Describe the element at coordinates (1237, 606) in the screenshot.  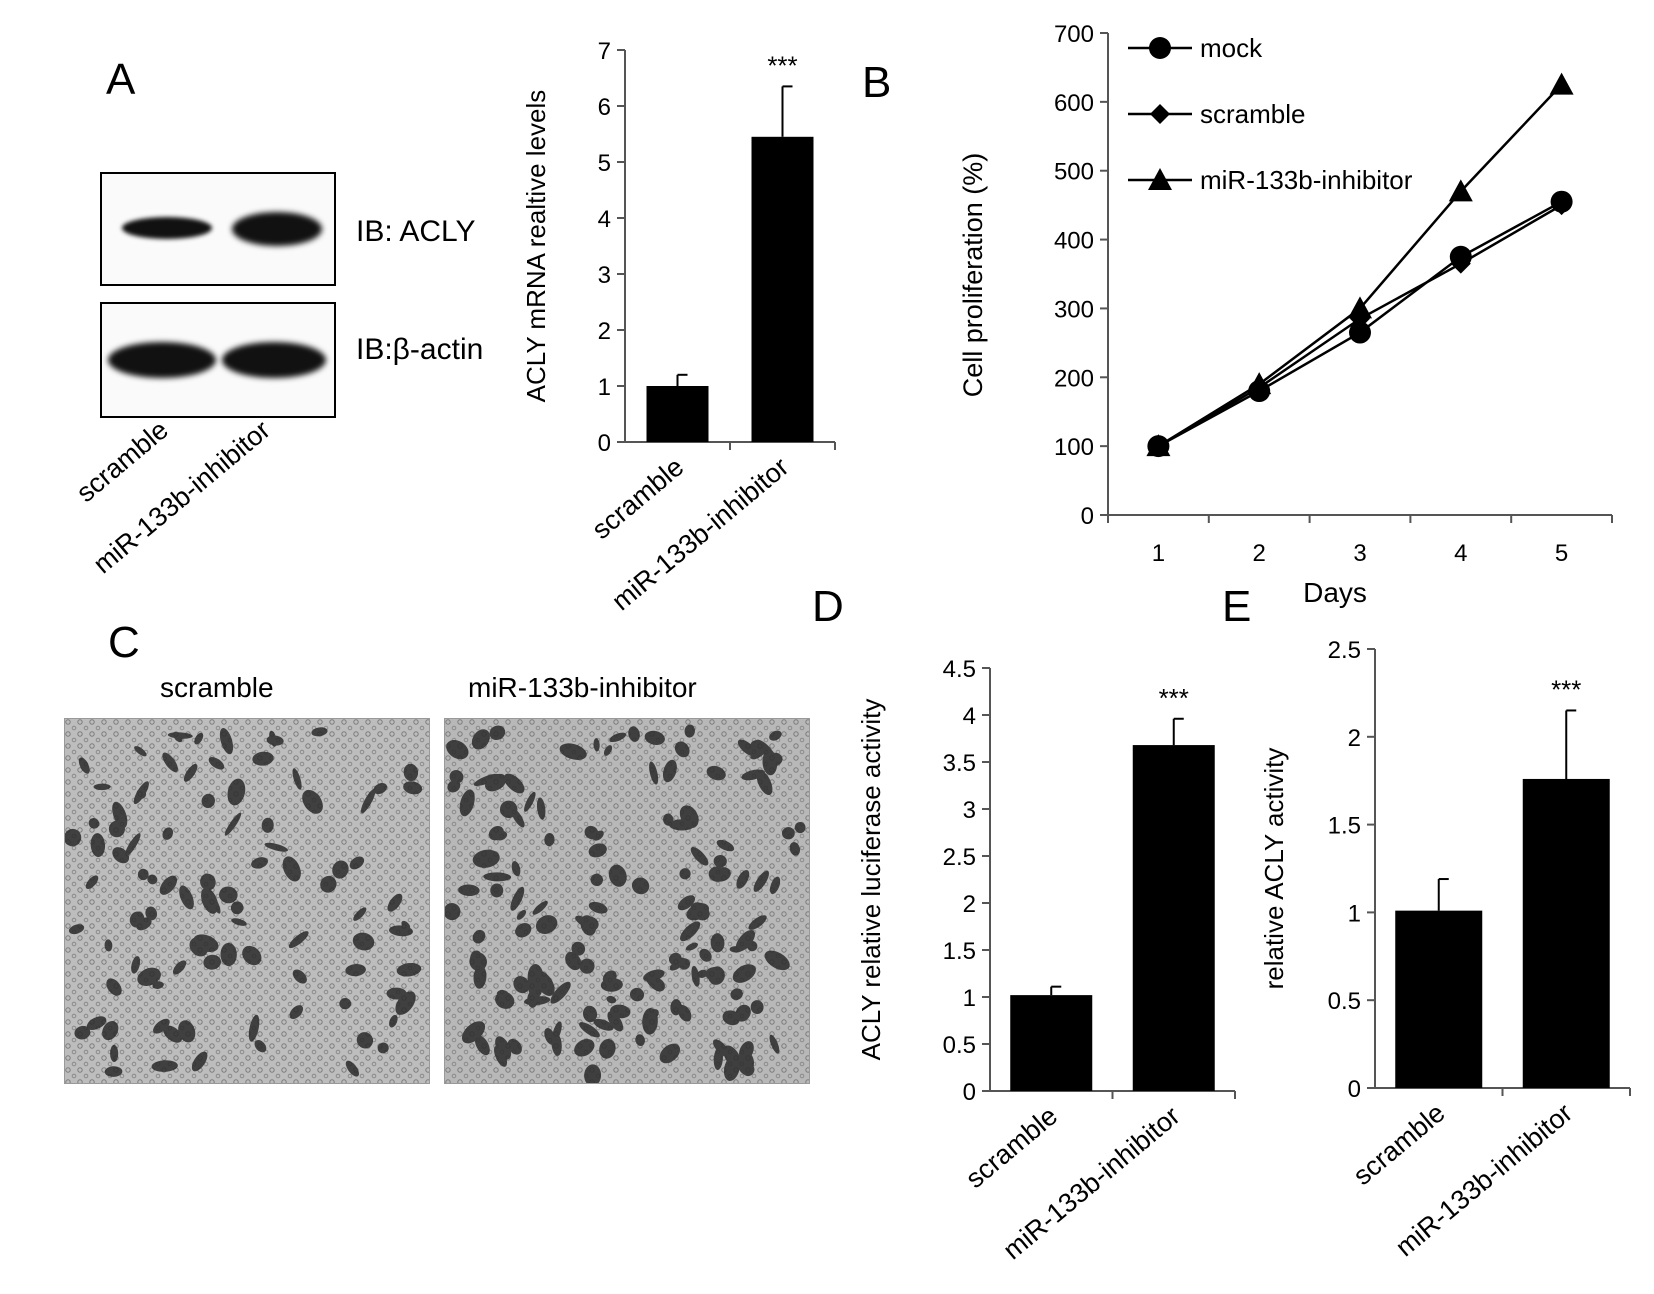
I see `panel-letter-e: E` at that location.